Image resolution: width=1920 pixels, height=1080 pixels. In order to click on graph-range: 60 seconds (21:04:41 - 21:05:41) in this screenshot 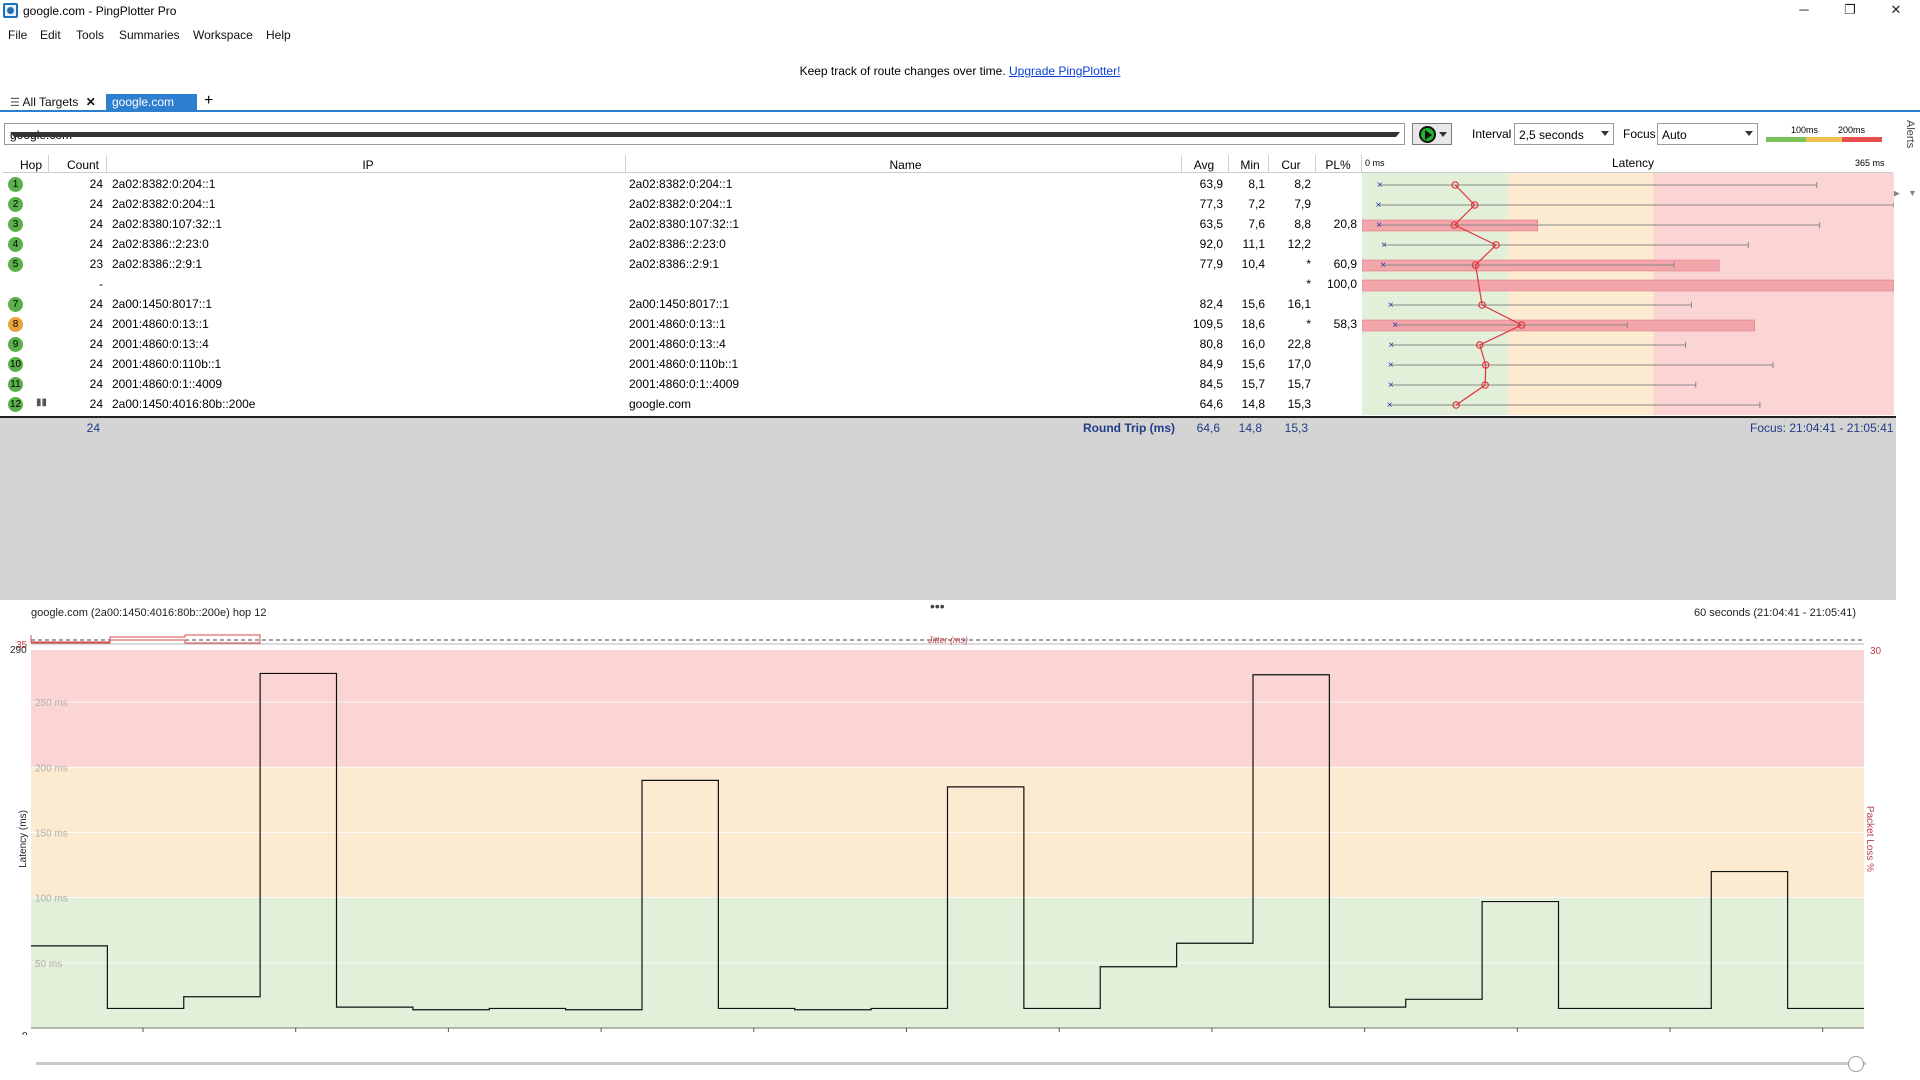, I will do `click(1775, 613)`.